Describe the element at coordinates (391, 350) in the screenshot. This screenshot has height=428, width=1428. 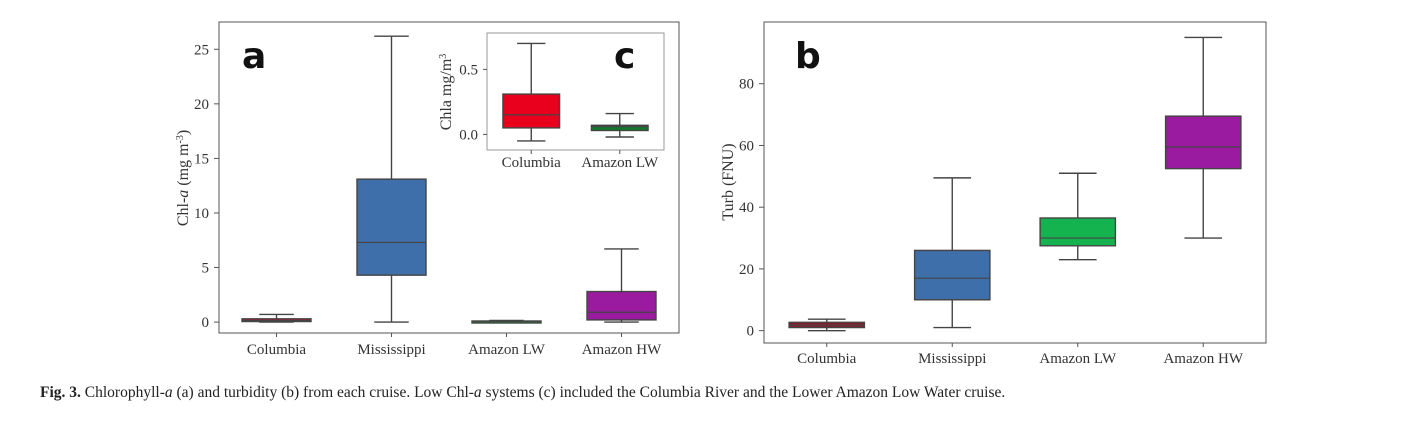
I see `panel-a-xtick-label: Mississippi` at that location.